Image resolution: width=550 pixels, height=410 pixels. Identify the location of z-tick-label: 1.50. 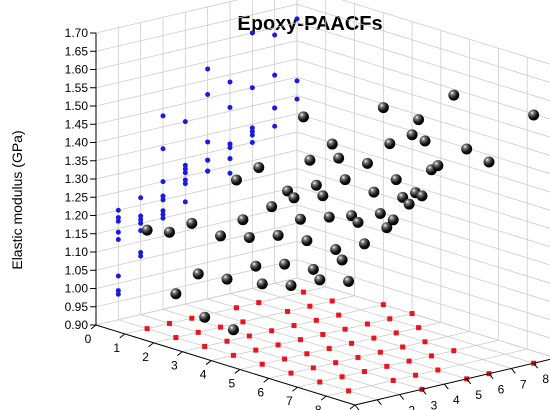
(77, 106).